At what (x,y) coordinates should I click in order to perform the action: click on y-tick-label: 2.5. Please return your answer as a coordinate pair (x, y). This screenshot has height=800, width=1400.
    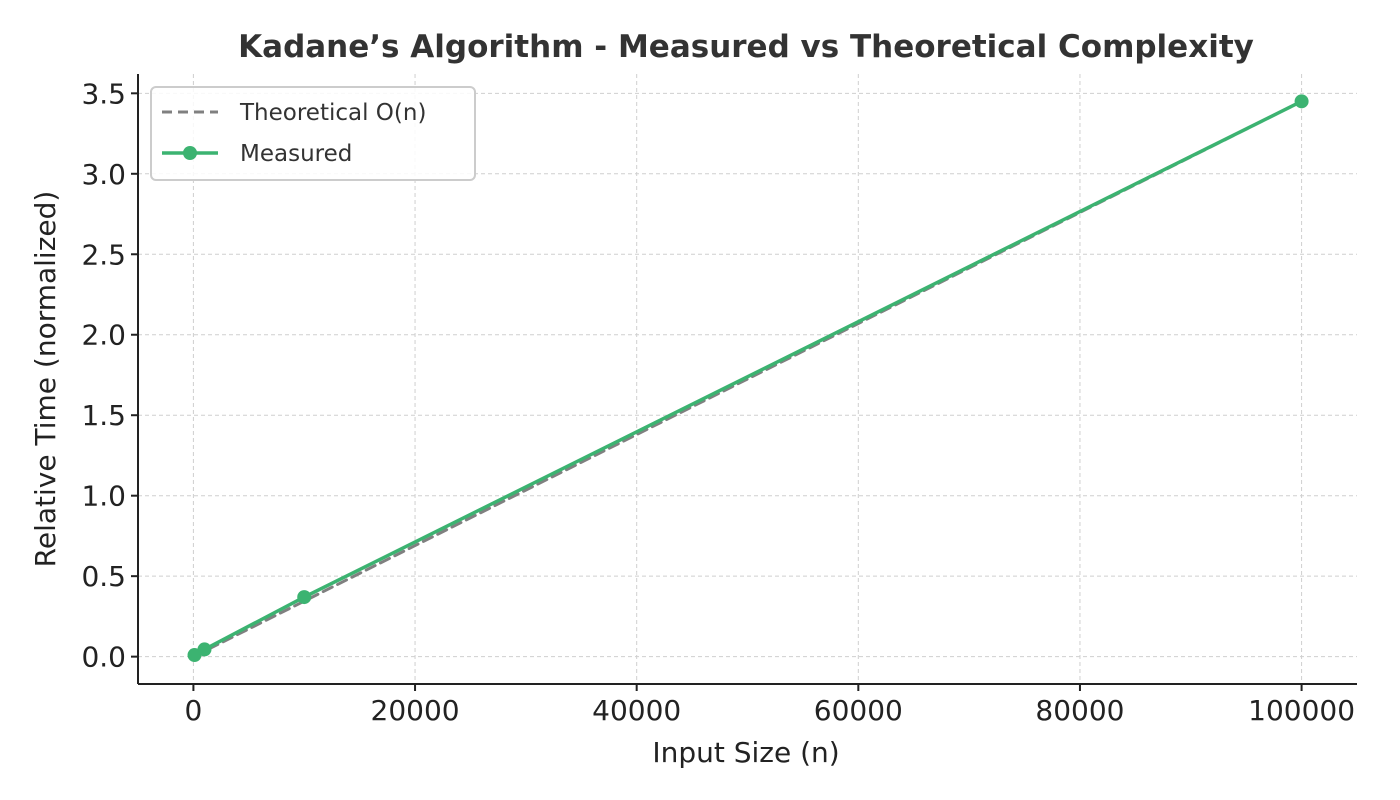
    Looking at the image, I should click on (103, 254).